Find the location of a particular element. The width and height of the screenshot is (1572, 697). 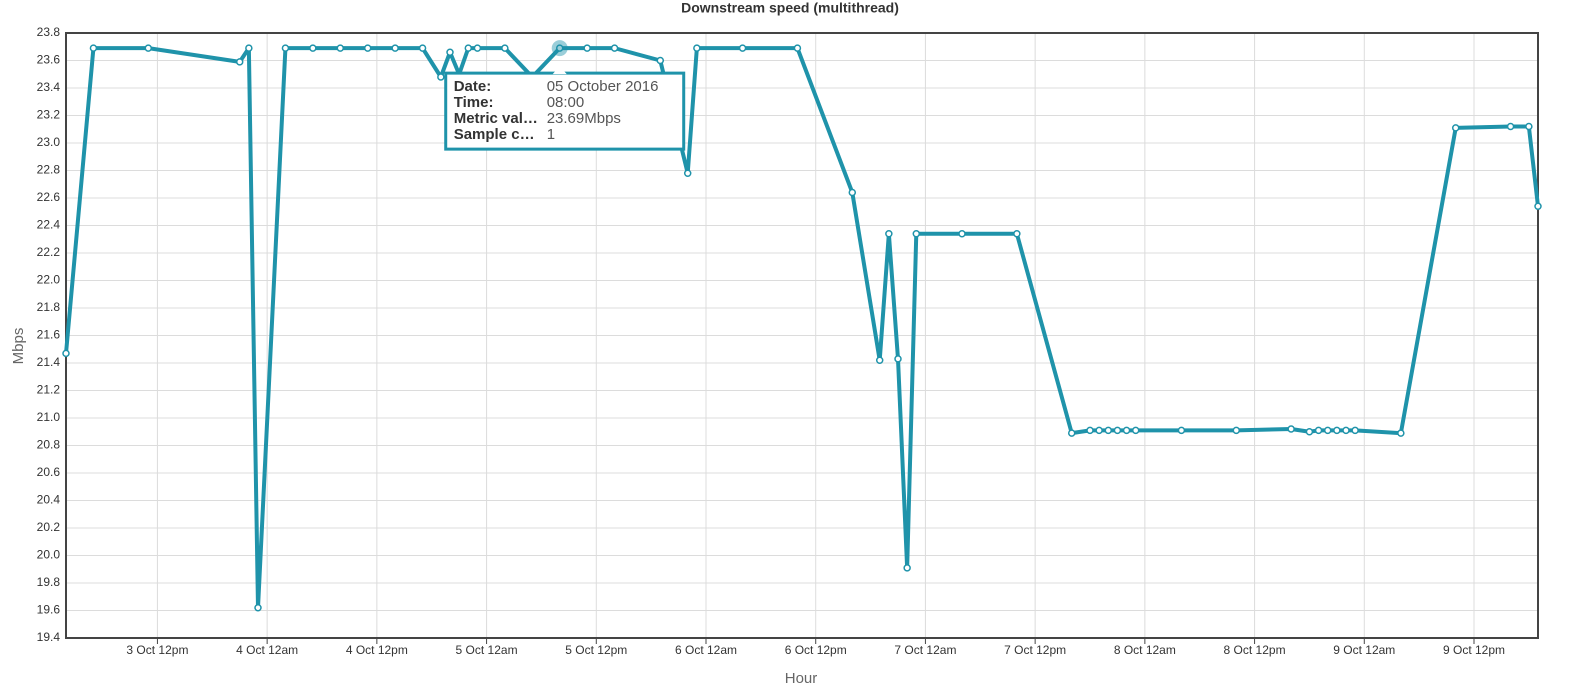

tooltip-box is located at coordinates (565, 111).